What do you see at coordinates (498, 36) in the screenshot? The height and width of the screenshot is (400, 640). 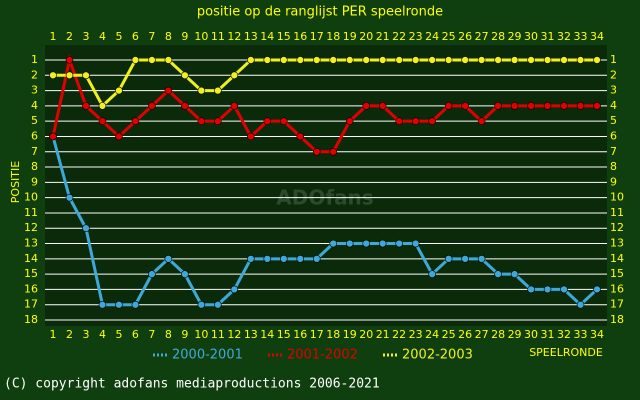 I see `x-tick-label-top: 28` at bounding box center [498, 36].